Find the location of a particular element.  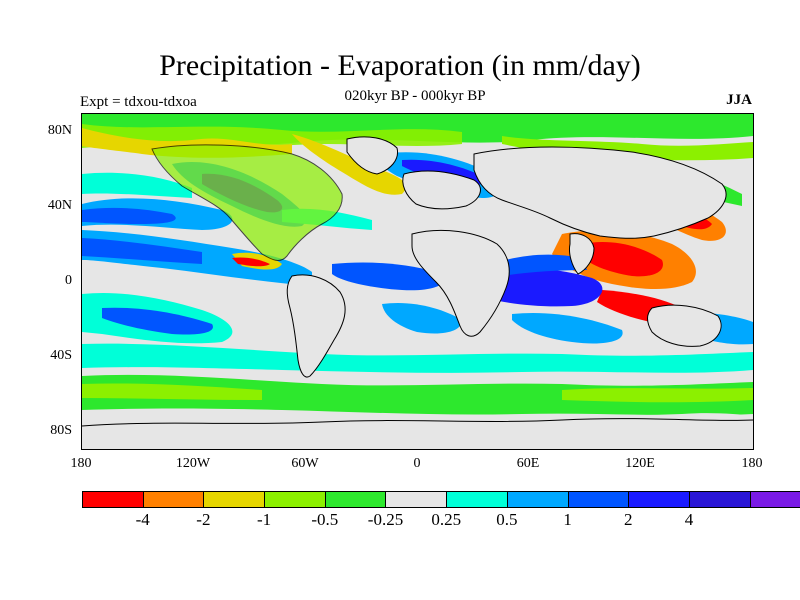

colorbar-label: 0.25 is located at coordinates (446, 519).